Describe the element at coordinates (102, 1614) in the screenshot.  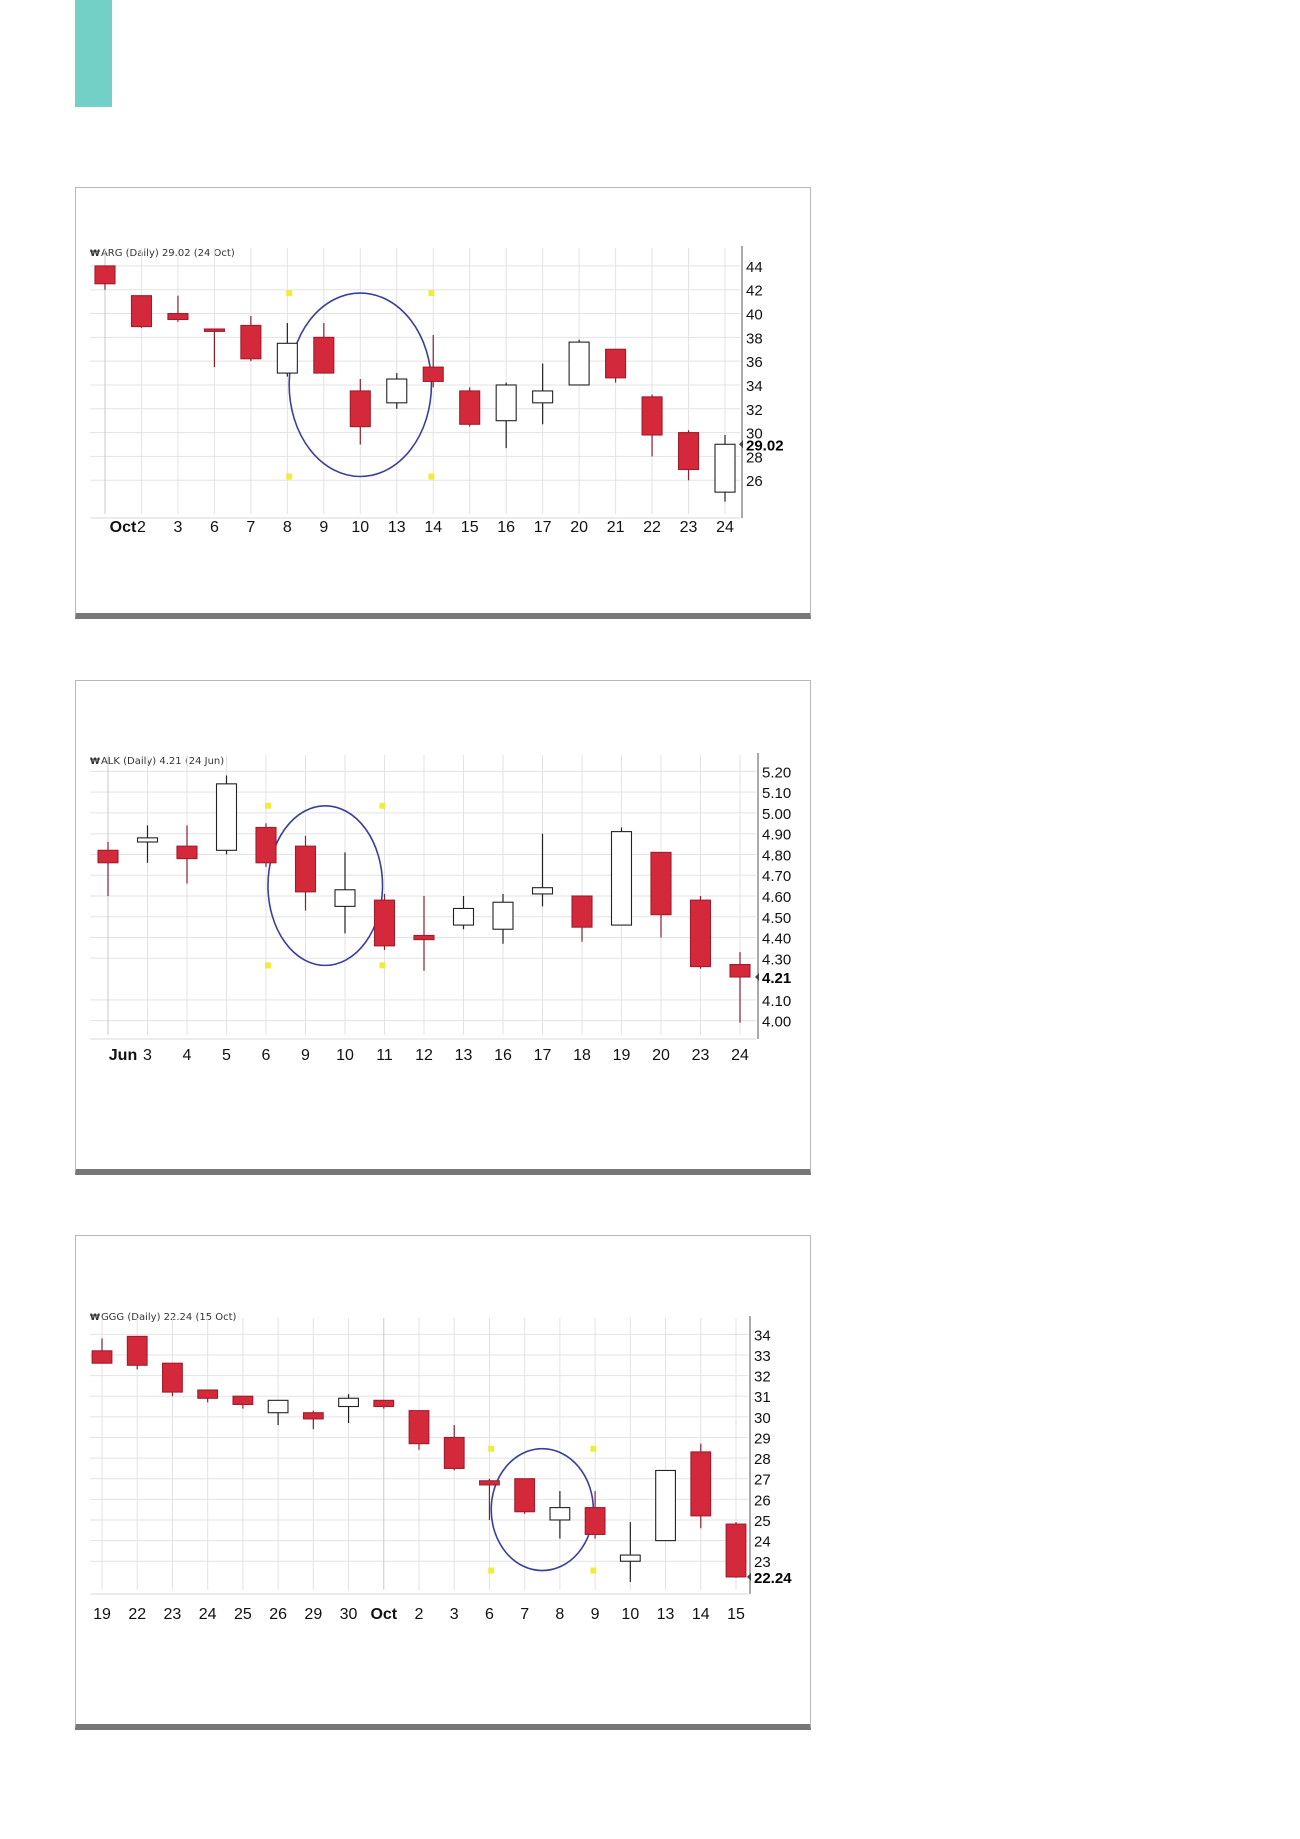
I see `x-tick-label: 19` at that location.